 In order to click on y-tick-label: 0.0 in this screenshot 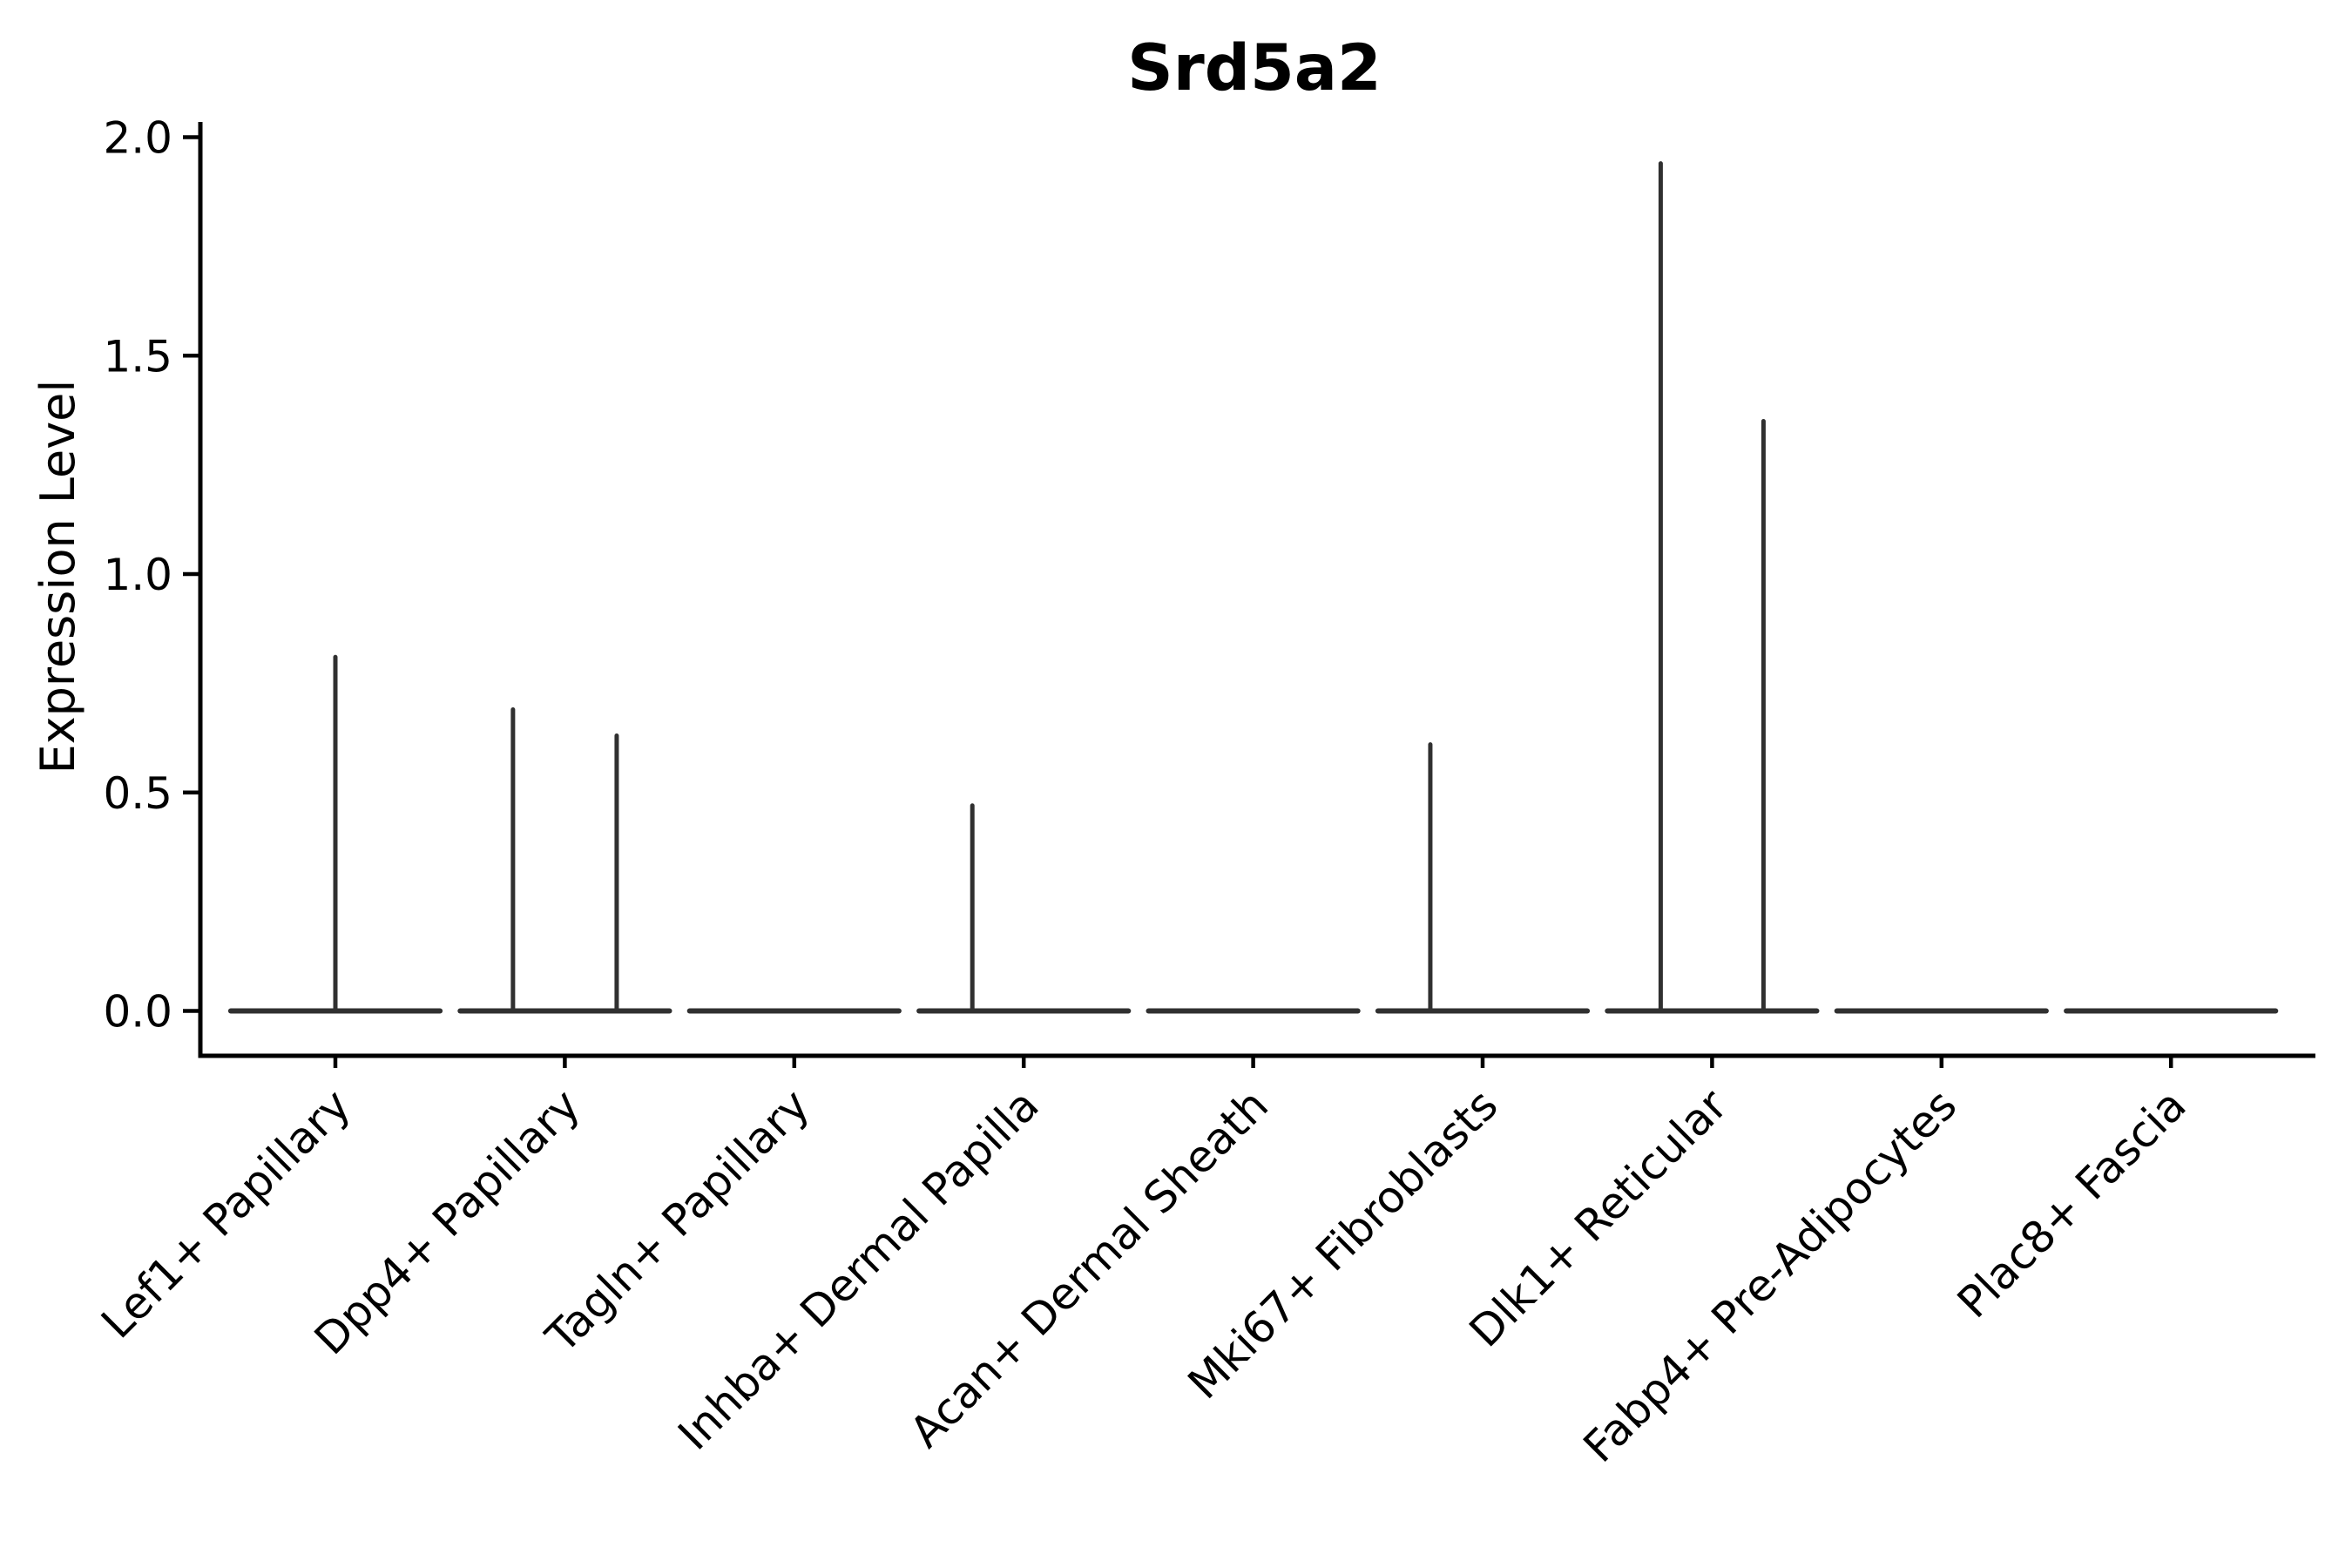, I will do `click(137, 1012)`.